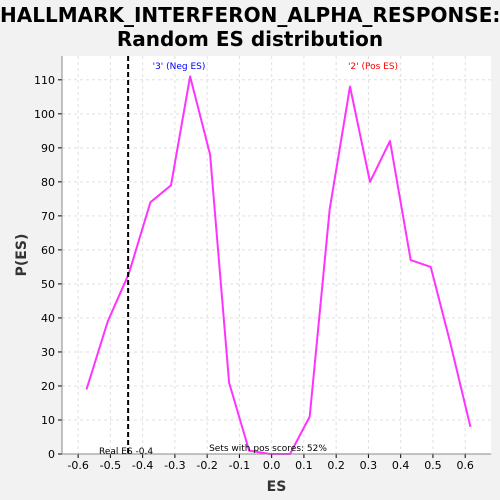 This screenshot has width=500, height=500. Describe the element at coordinates (433, 465) in the screenshot. I see `x-tick-label: 0.5` at that location.